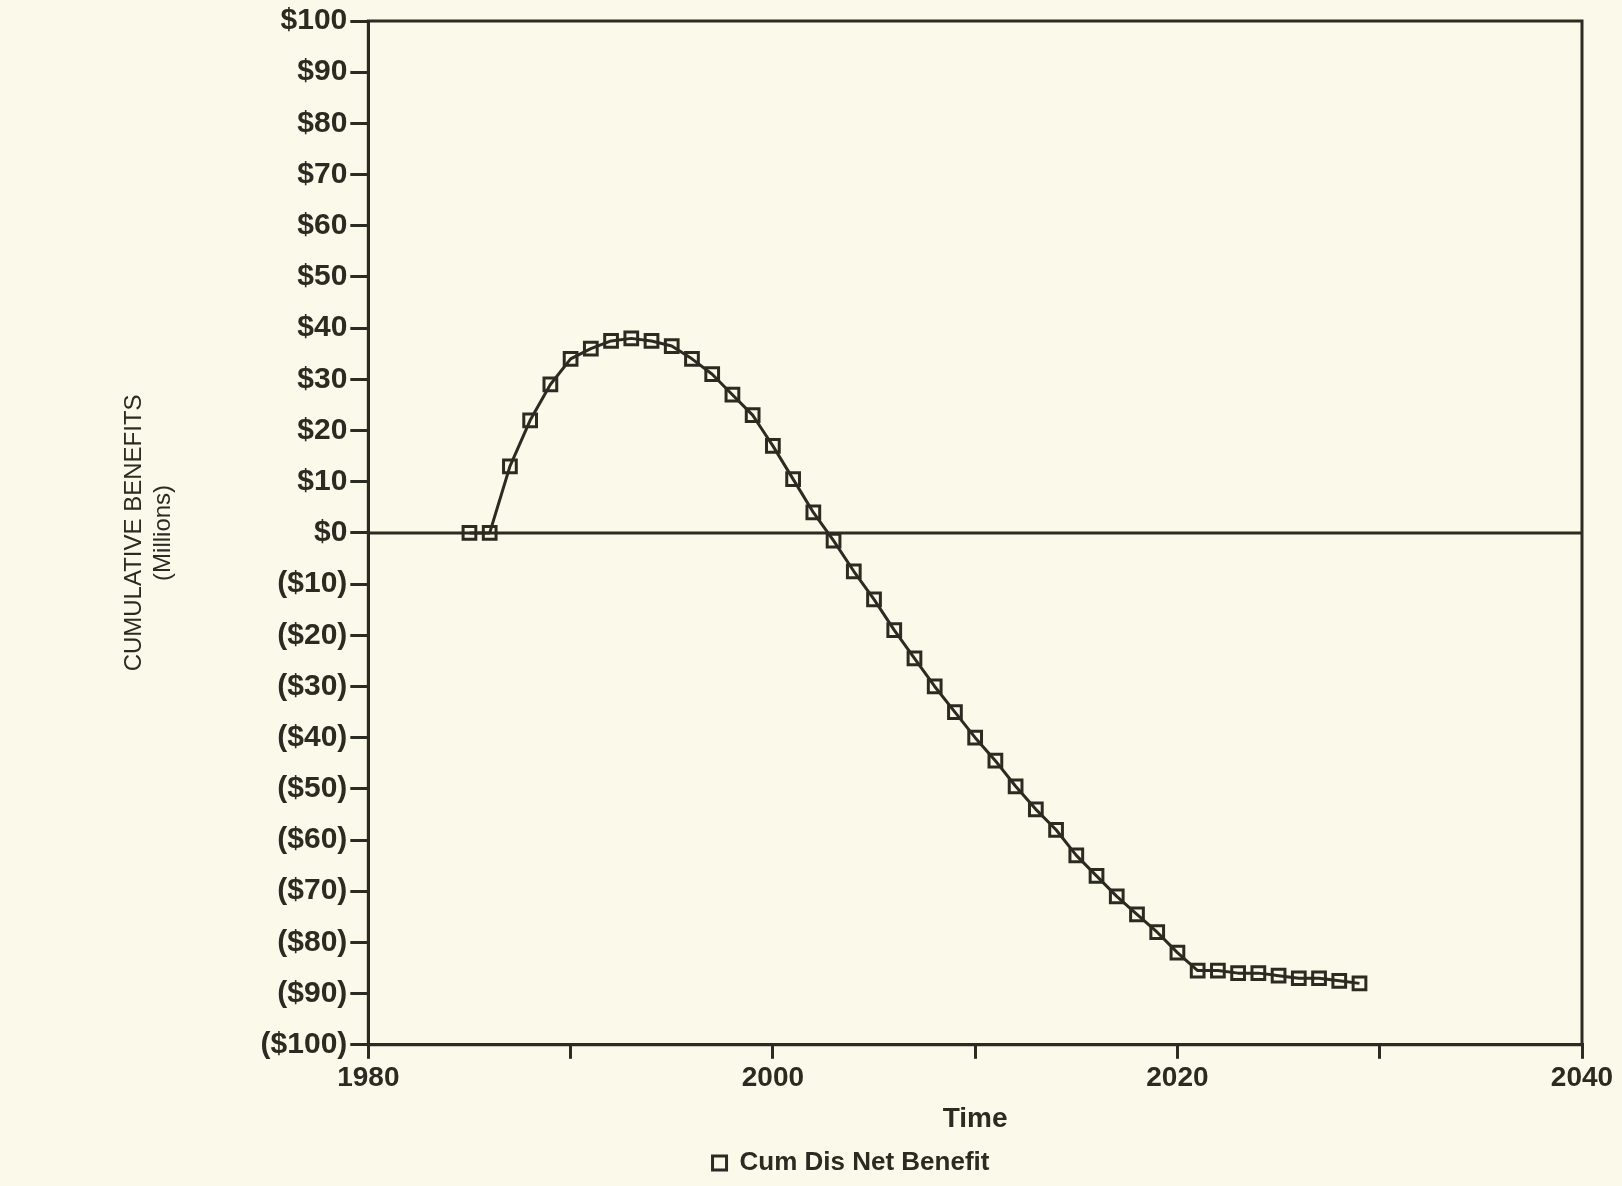 Image resolution: width=1622 pixels, height=1186 pixels. What do you see at coordinates (322, 224) in the screenshot?
I see `y-tick-label: $60` at bounding box center [322, 224].